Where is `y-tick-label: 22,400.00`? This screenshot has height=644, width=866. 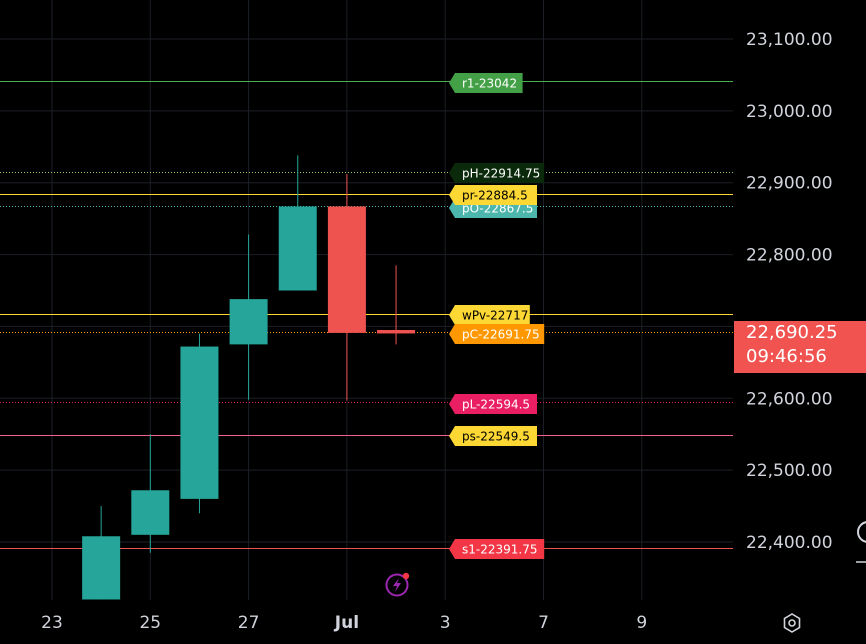 y-tick-label: 22,400.00 is located at coordinates (789, 543).